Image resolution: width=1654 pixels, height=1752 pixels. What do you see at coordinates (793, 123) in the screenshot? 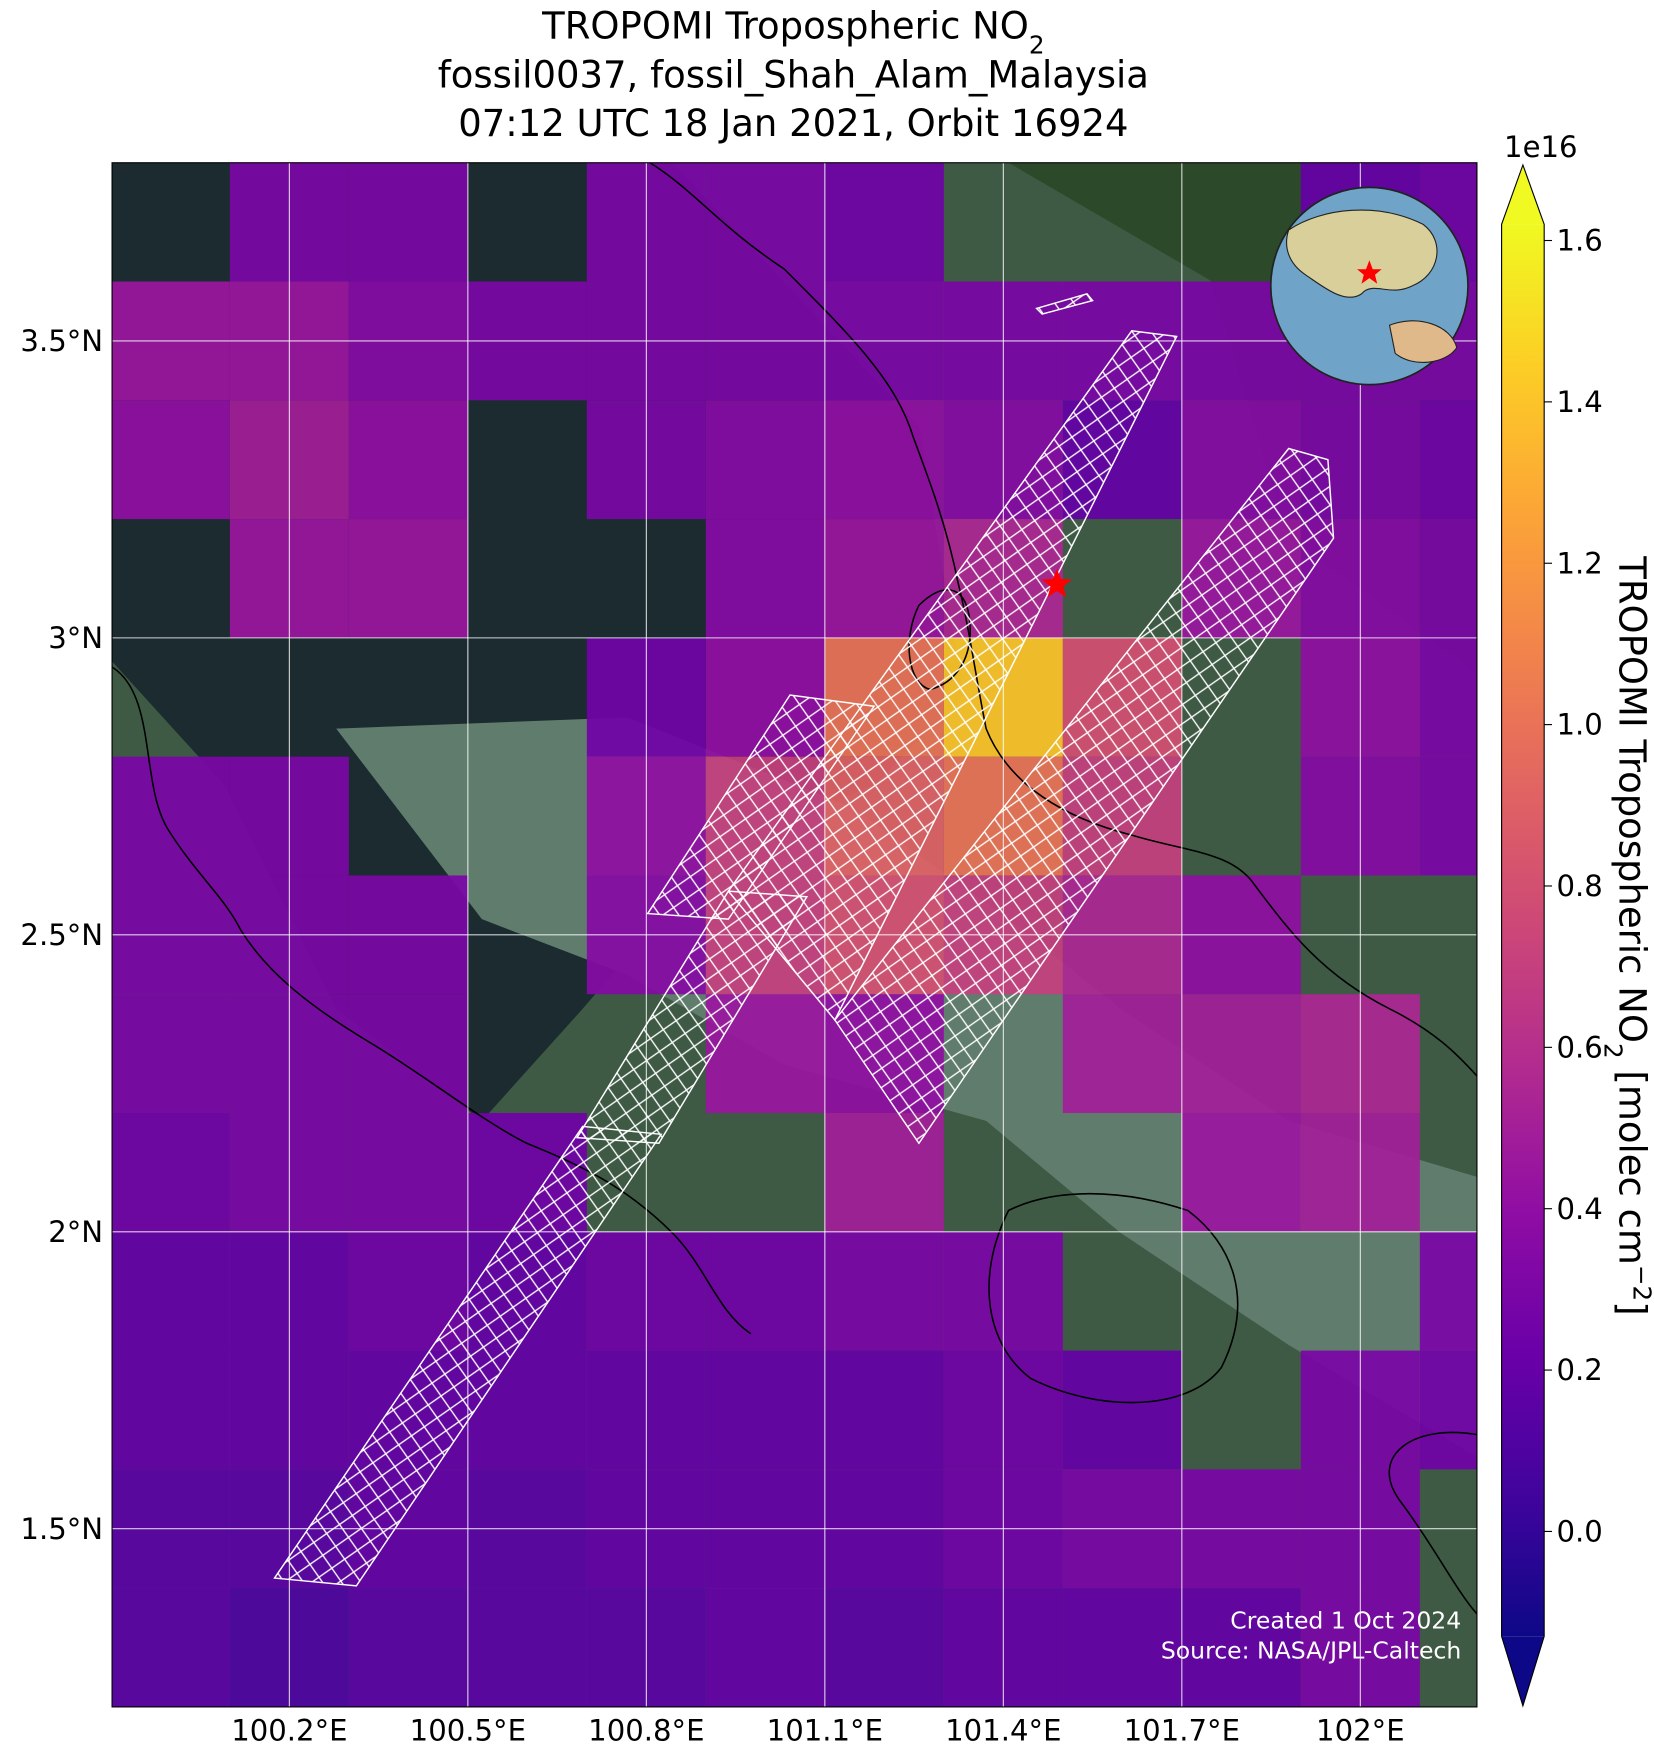
I see `subtitle: 07:12 UTC 18 Jan 2021, Orbit 16924` at bounding box center [793, 123].